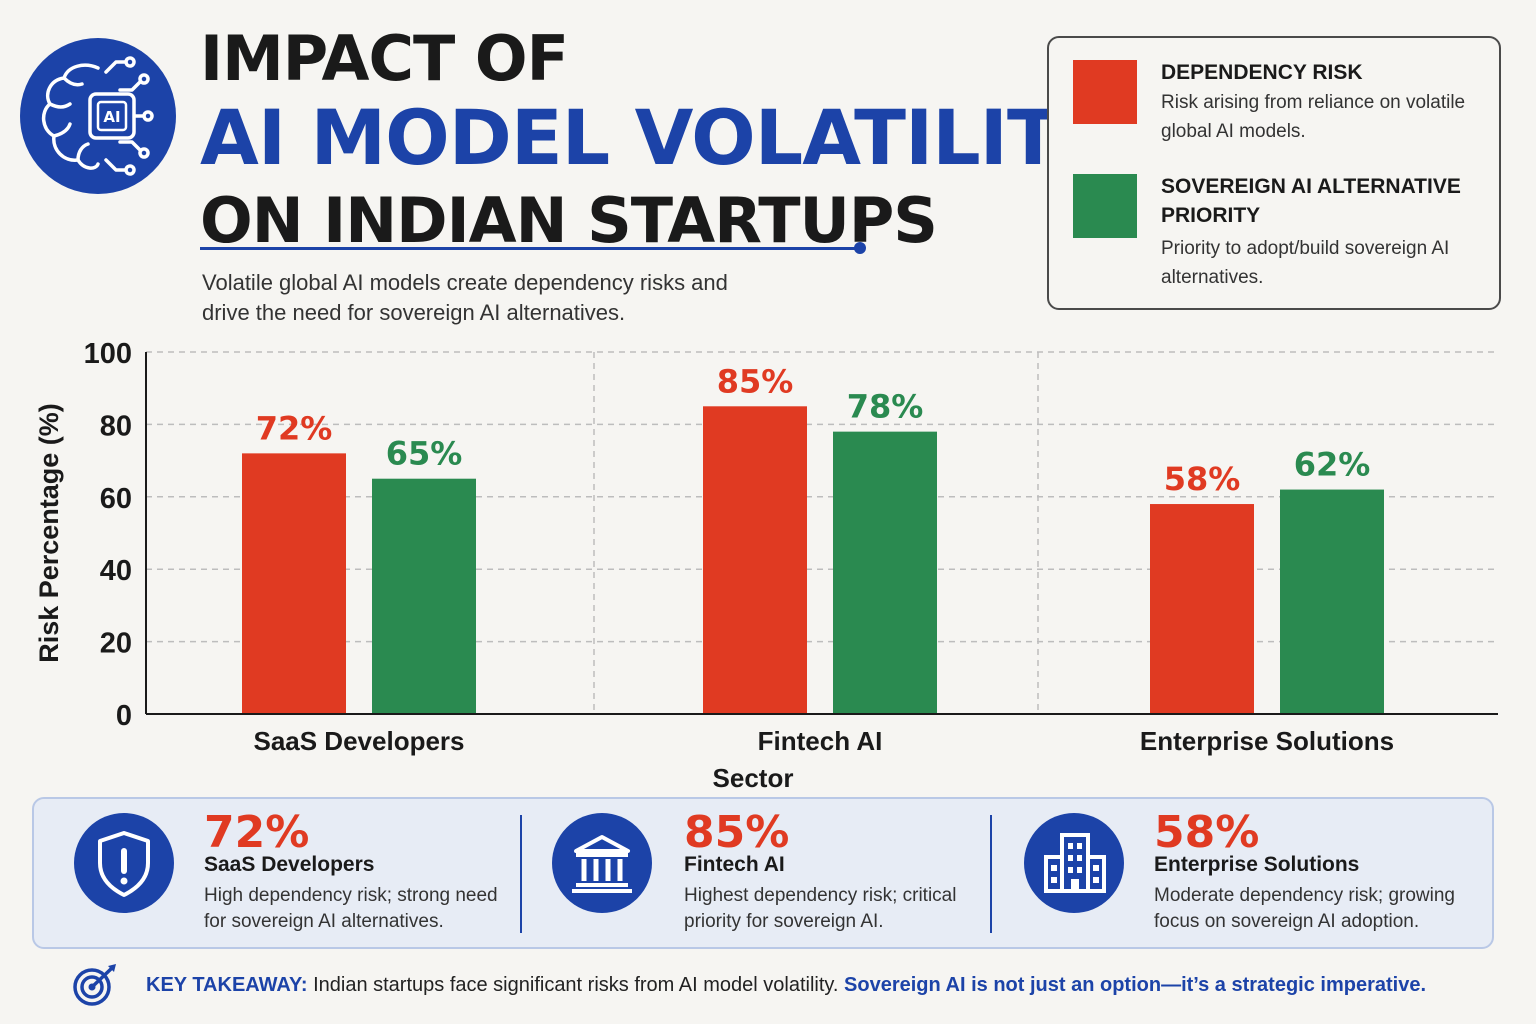 The image size is (1536, 1024). Describe the element at coordinates (227, 985) in the screenshot. I see `takeaway-label: KEY TAKEAWAY:` at that location.